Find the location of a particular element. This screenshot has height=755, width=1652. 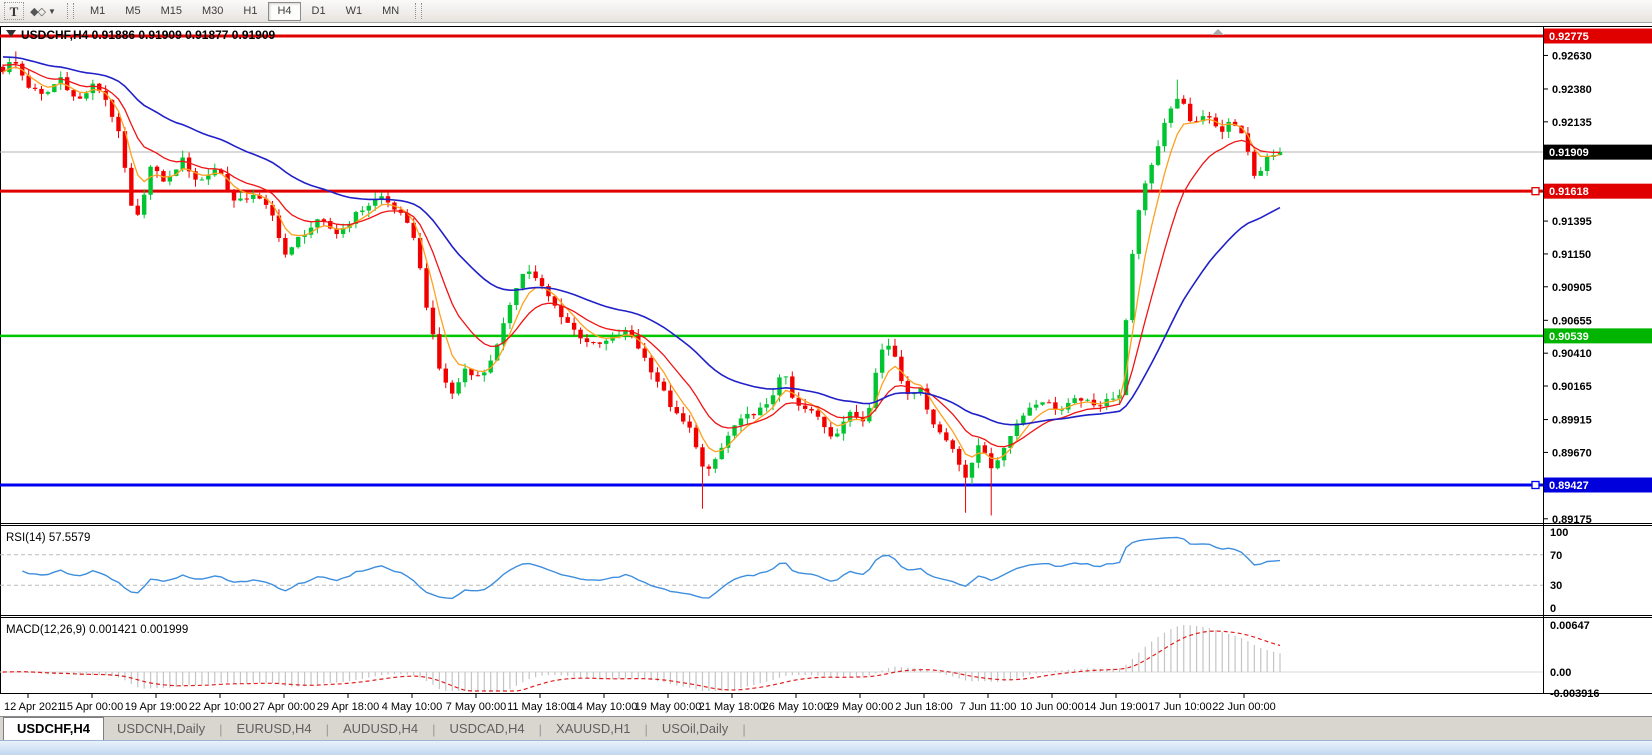

timeframe-button-m30: M30 is located at coordinates (212, 11).